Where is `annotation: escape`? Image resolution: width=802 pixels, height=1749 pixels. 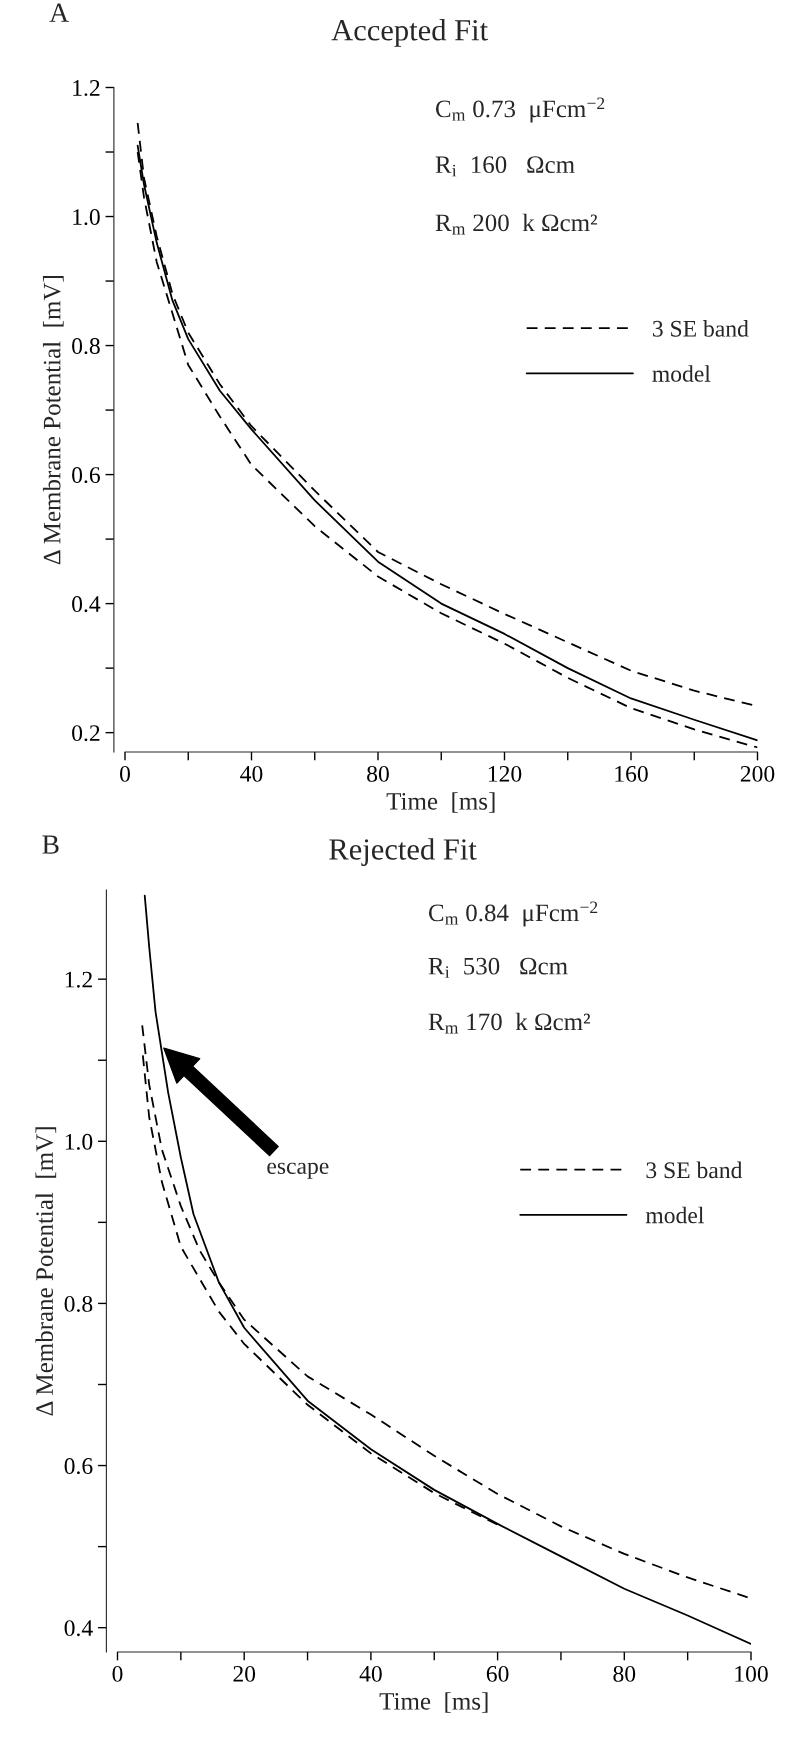 annotation: escape is located at coordinates (298, 1170).